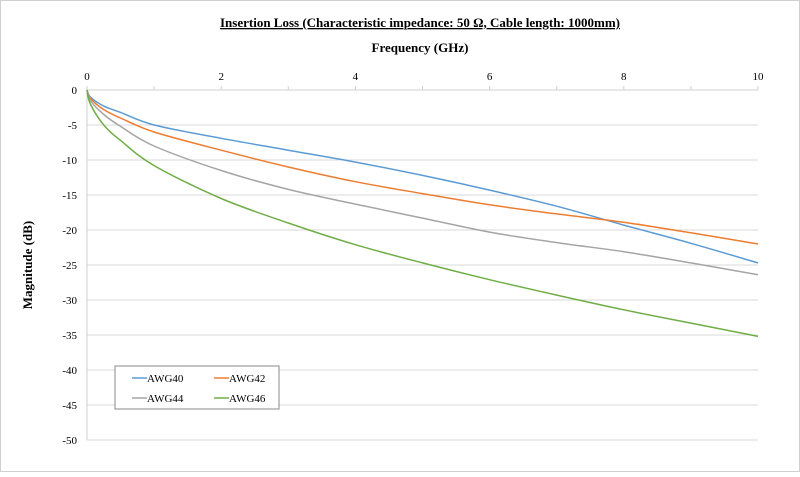  What do you see at coordinates (247, 399) in the screenshot?
I see `legend-label: AWG46` at bounding box center [247, 399].